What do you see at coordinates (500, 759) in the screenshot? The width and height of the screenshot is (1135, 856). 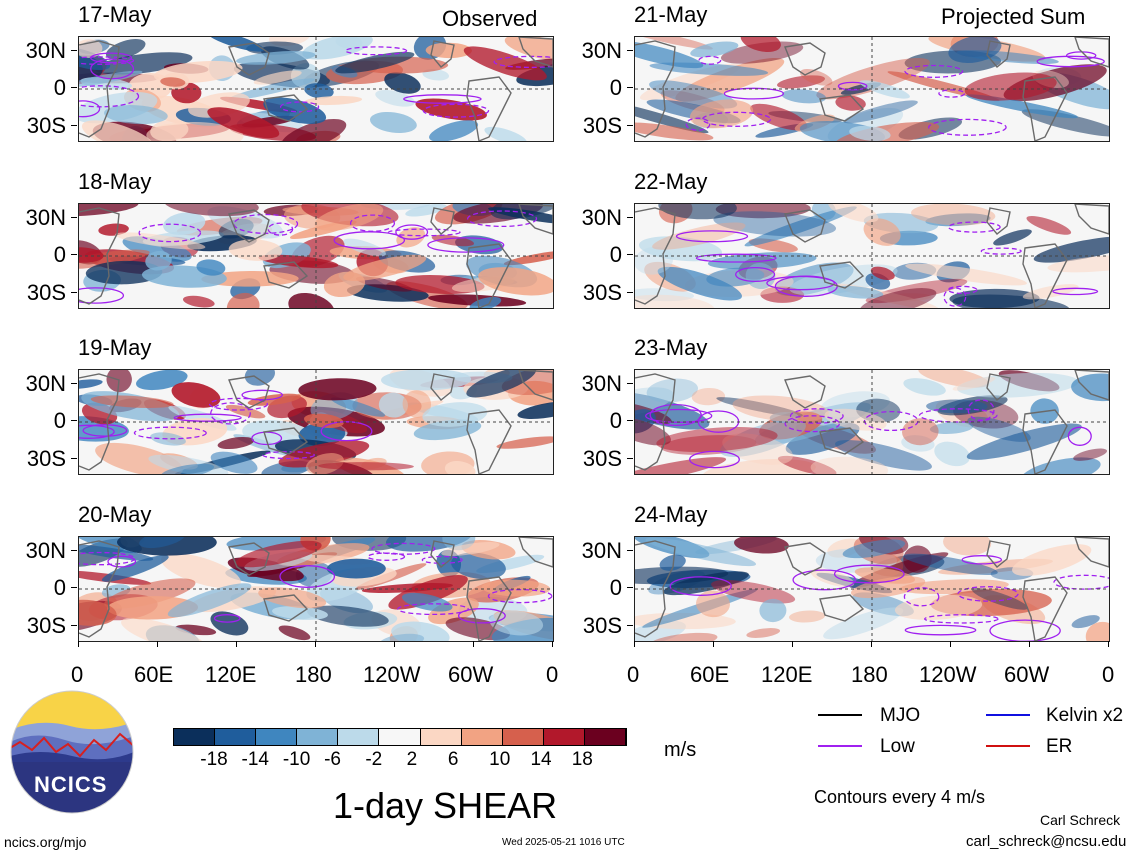 I see `colorbar-tick-label: 10` at bounding box center [500, 759].